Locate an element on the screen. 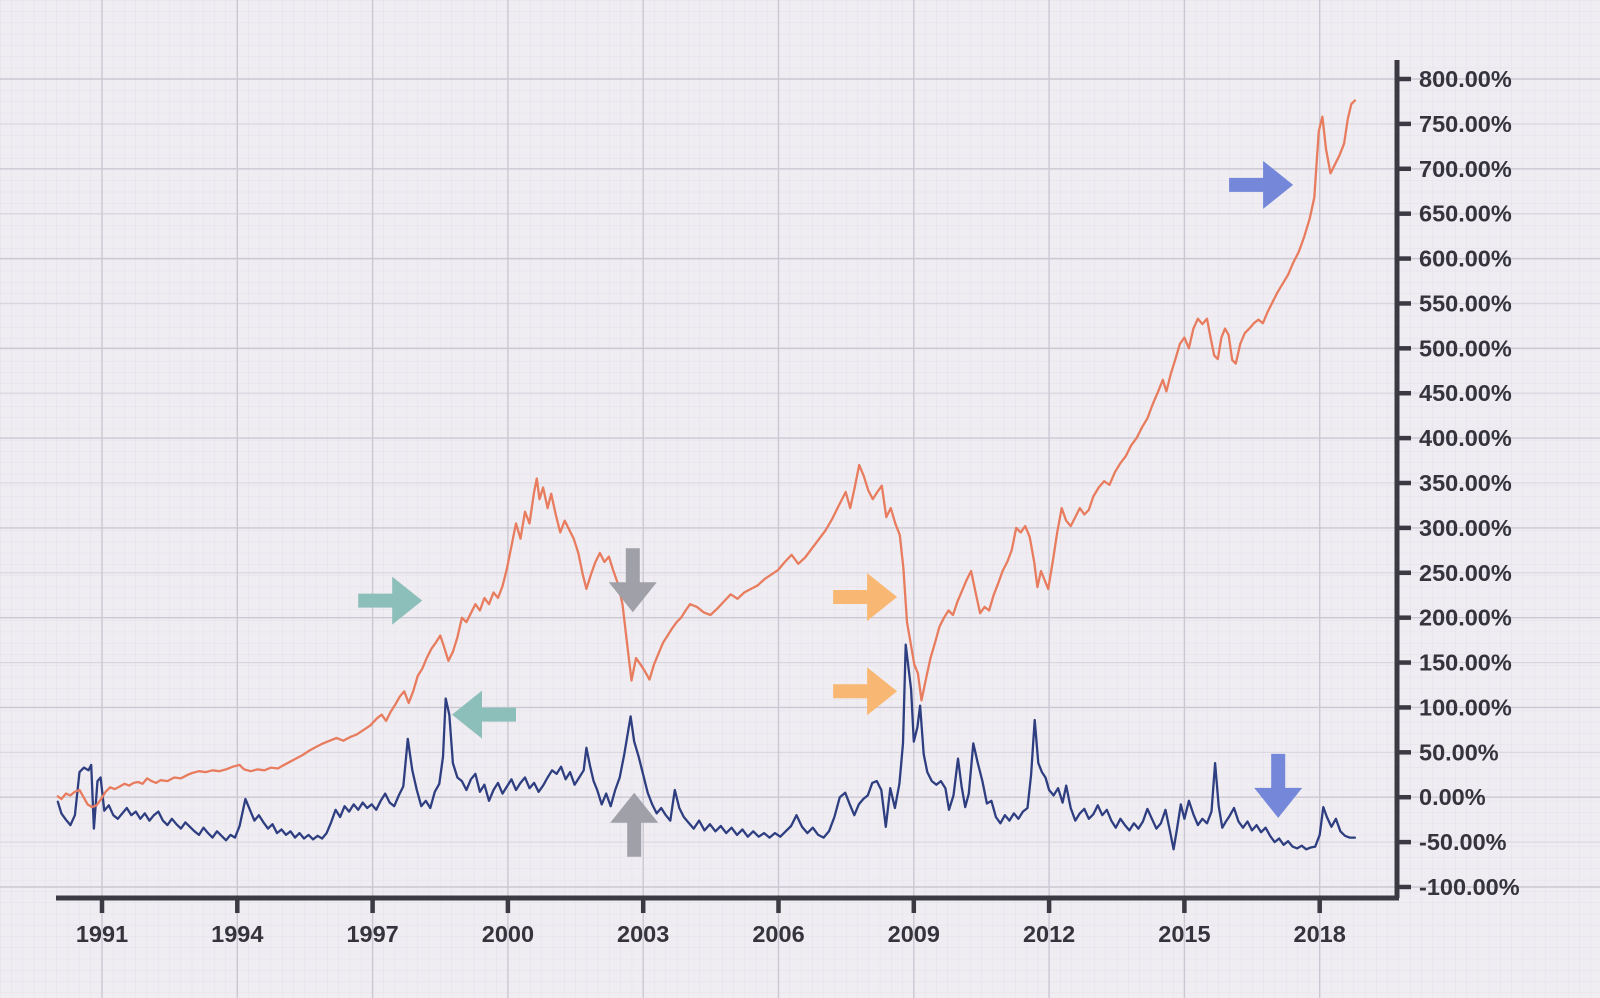  y-tick-label-400: 400.00% is located at coordinates (1465, 438).